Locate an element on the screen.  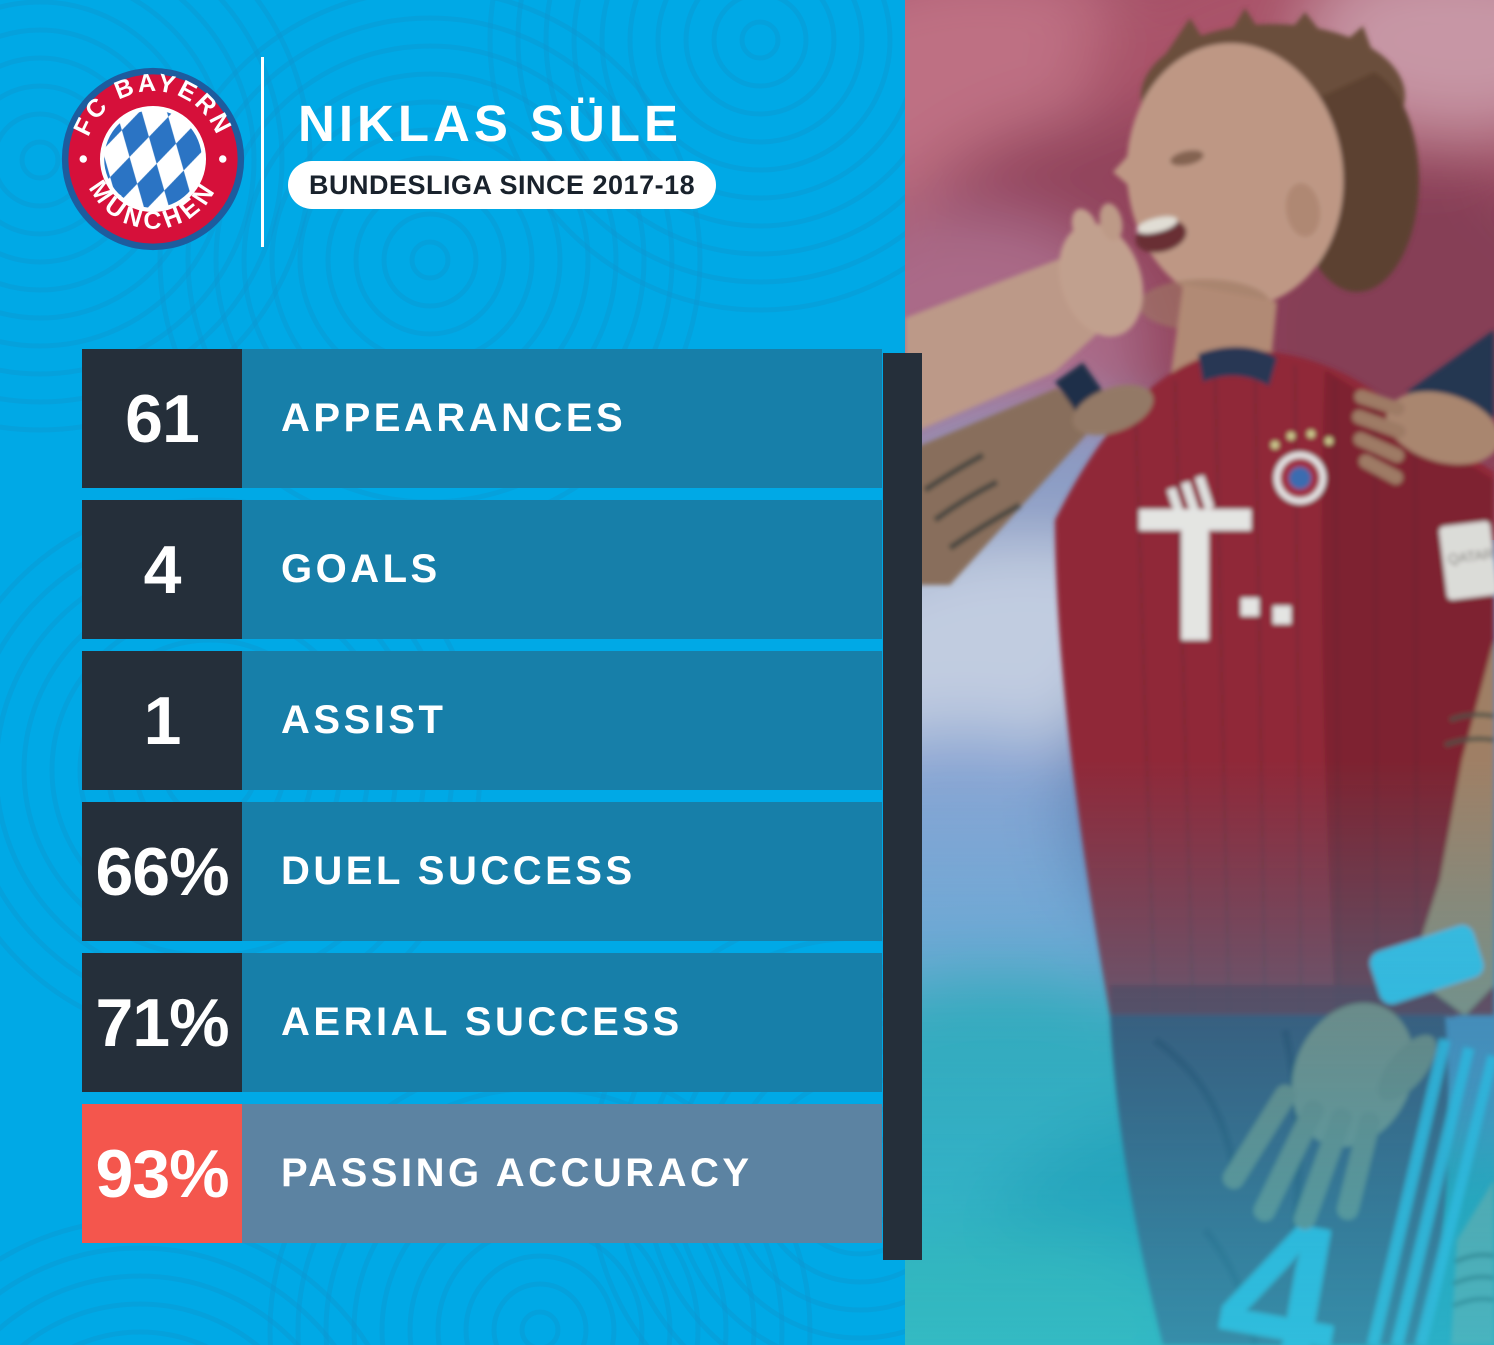
stat-row: 71% AERIAL SUCCESS is located at coordinates (482, 1022).